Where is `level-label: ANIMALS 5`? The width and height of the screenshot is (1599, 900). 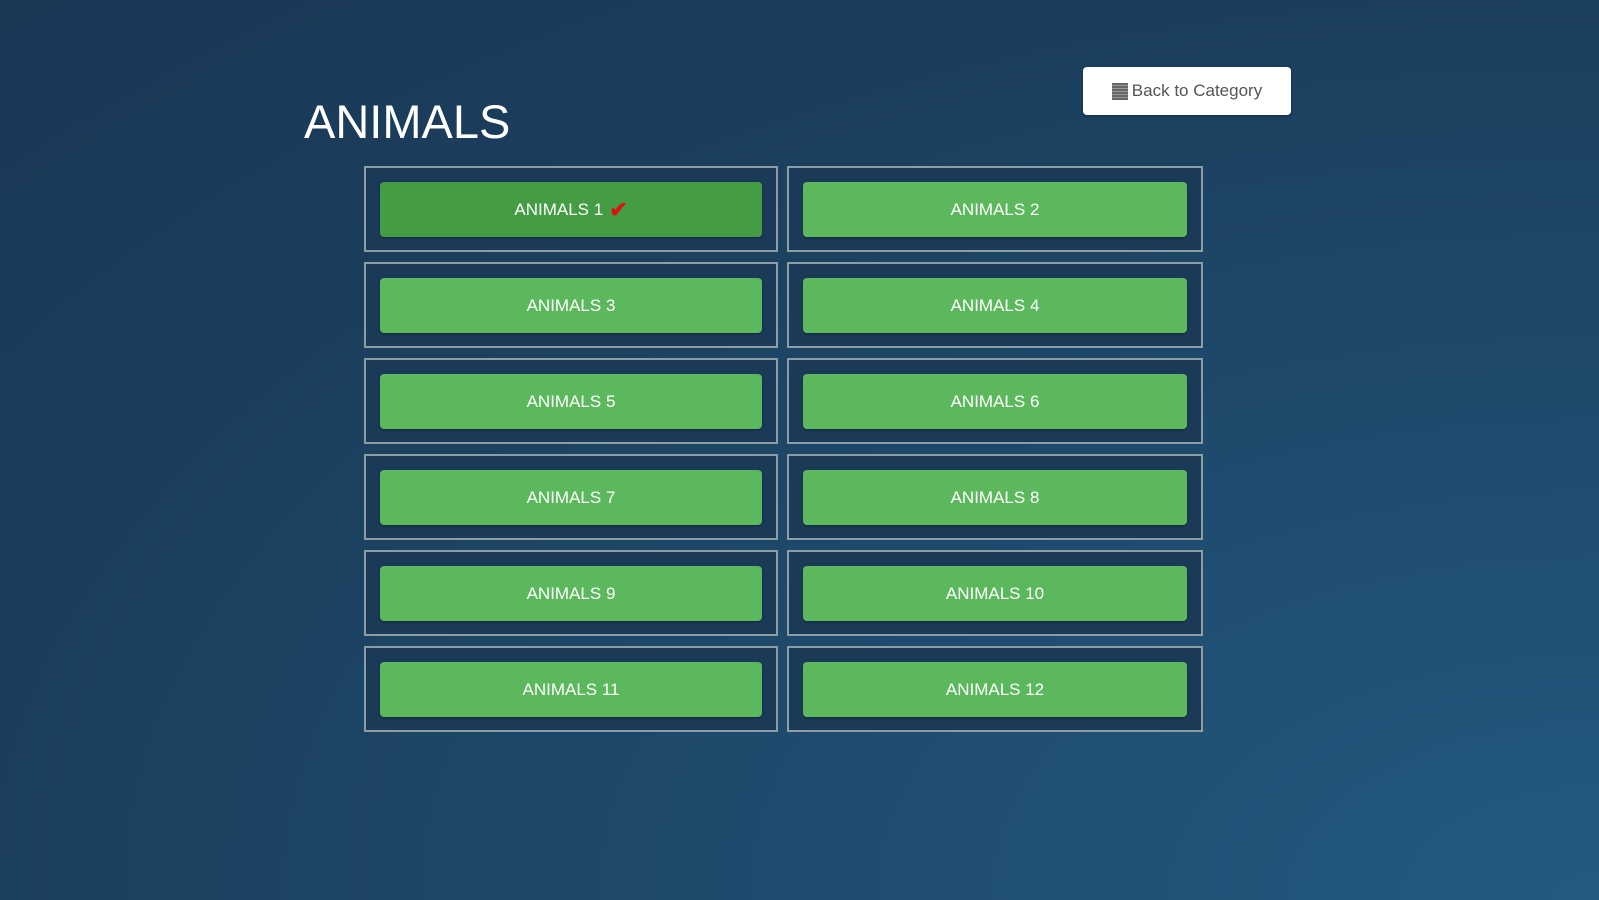 level-label: ANIMALS 5 is located at coordinates (571, 401).